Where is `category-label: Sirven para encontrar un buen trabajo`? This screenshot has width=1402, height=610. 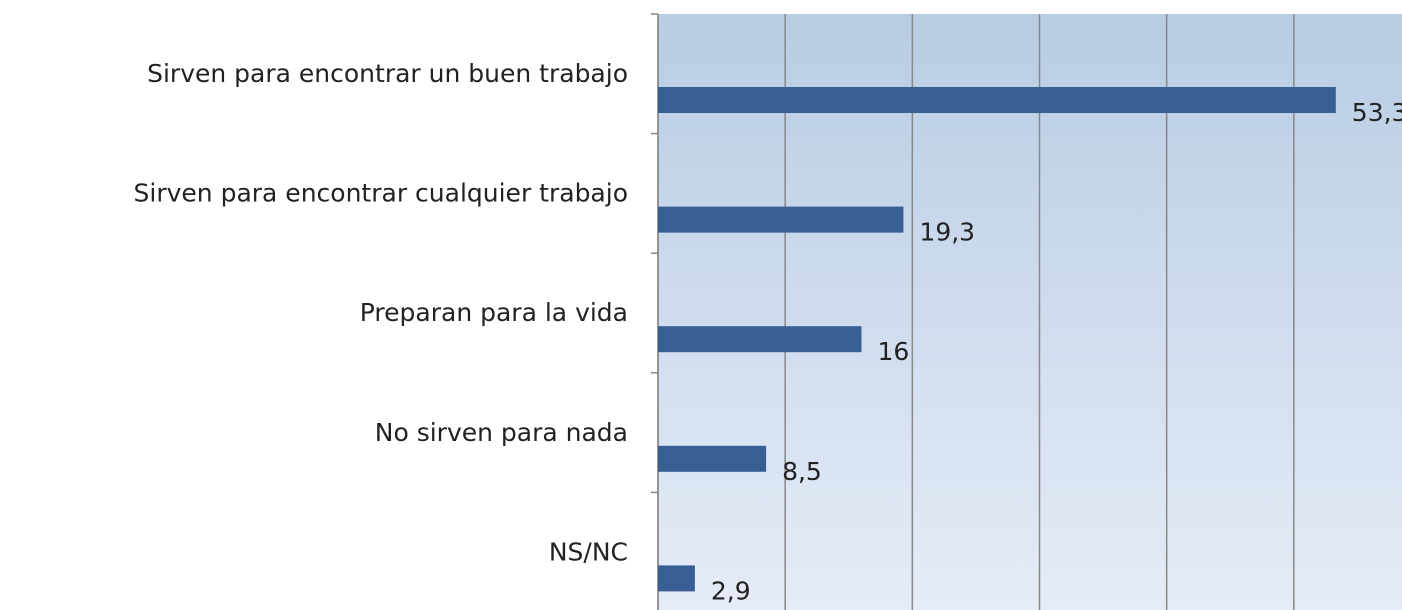
category-label: Sirven para encontrar un buen trabajo is located at coordinates (387, 73).